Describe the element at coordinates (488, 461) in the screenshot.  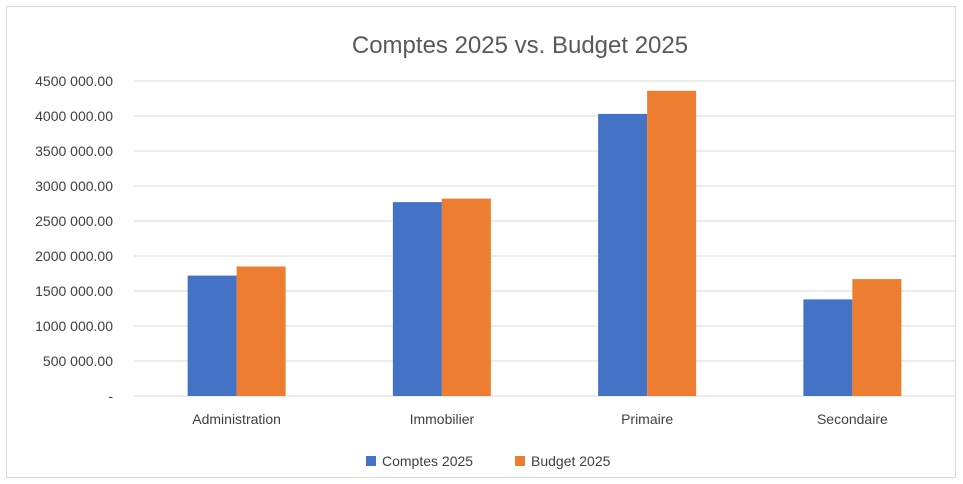
I see `legend: Comptes 2025 Budget 2025` at that location.